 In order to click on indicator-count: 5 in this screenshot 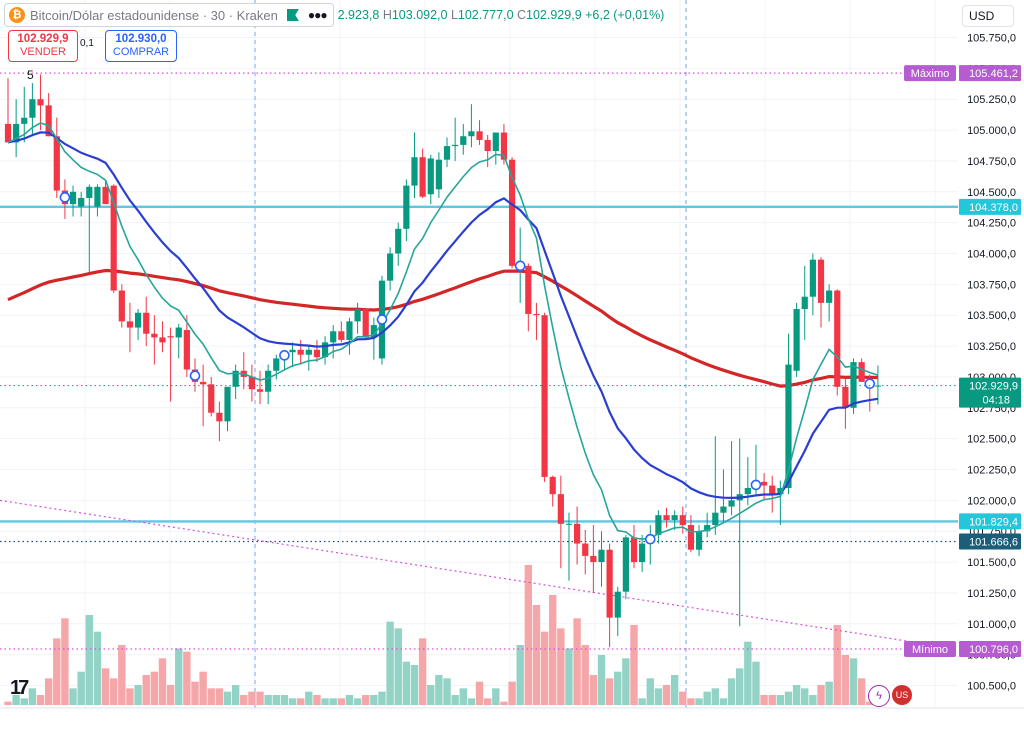, I will do `click(30, 75)`.